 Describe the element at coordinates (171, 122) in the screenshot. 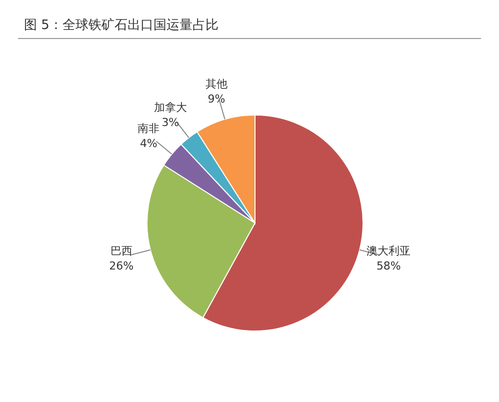

I see `data-label: 3%` at that location.